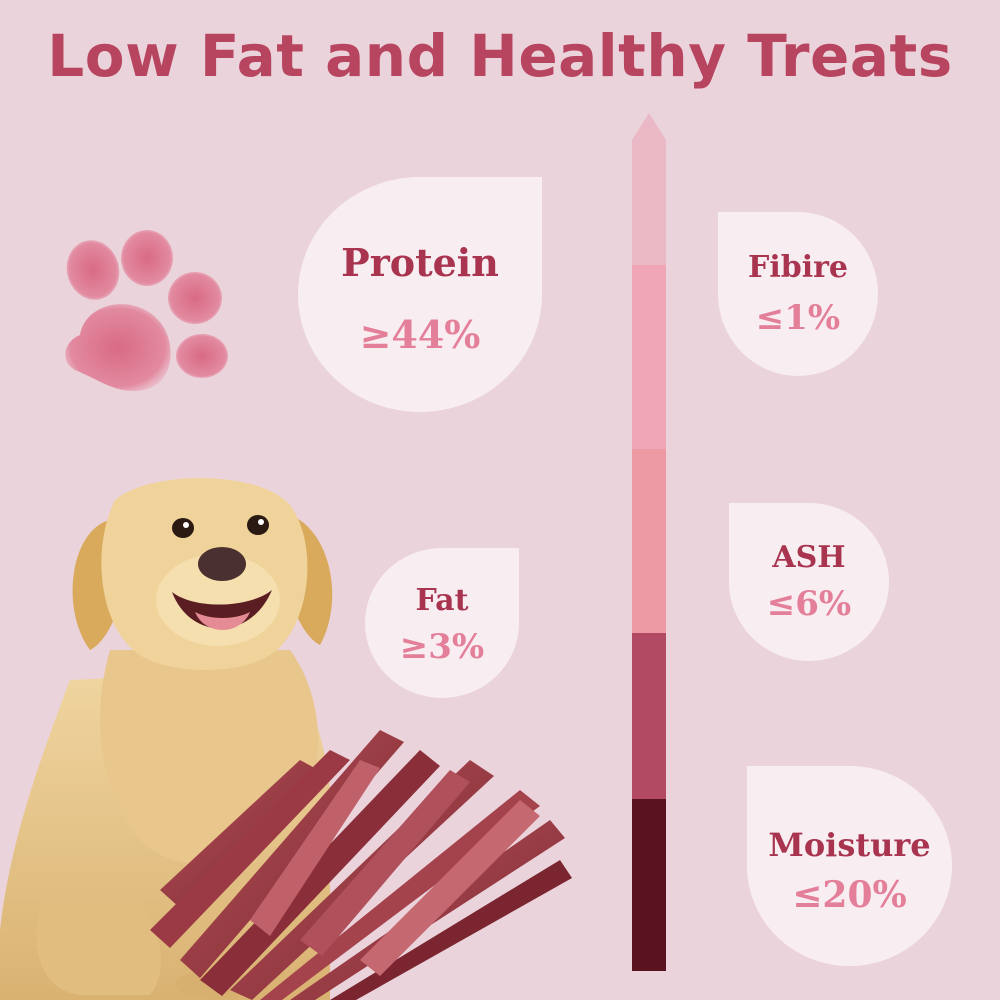  What do you see at coordinates (798, 267) in the screenshot?
I see `nutrient-label: Fibire` at bounding box center [798, 267].